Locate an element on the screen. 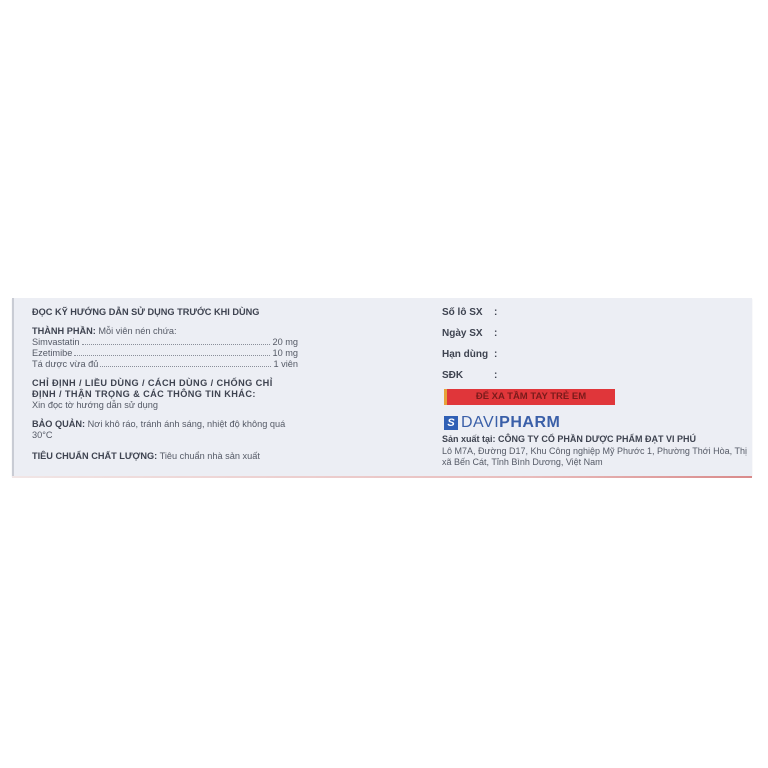  ingredient-row: Tá dược vừa đủ 1 viên is located at coordinates (165, 364).